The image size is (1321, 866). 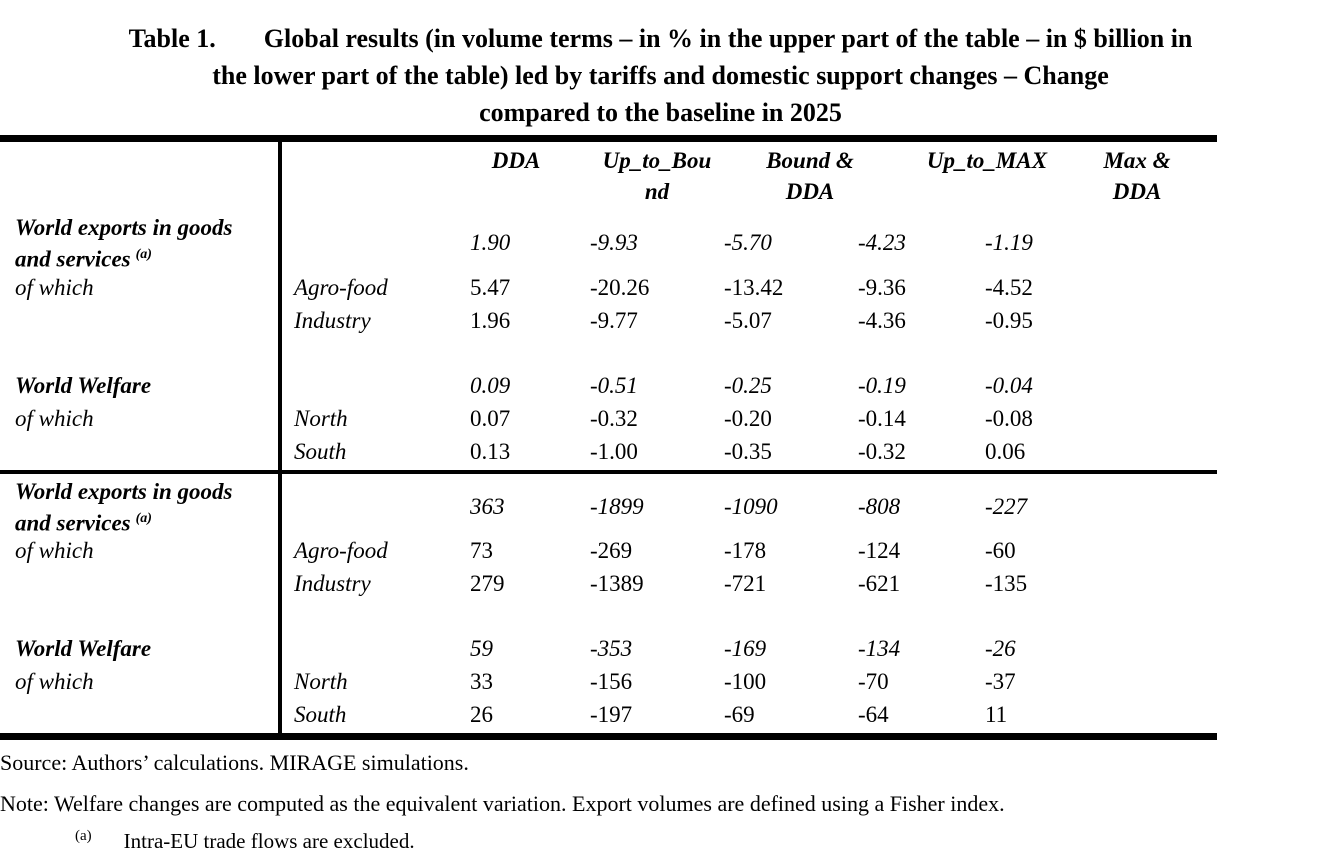 I want to click on table-row-north-usd: of which North 33 -156 -100 -70 -37, so click(x=608, y=681).